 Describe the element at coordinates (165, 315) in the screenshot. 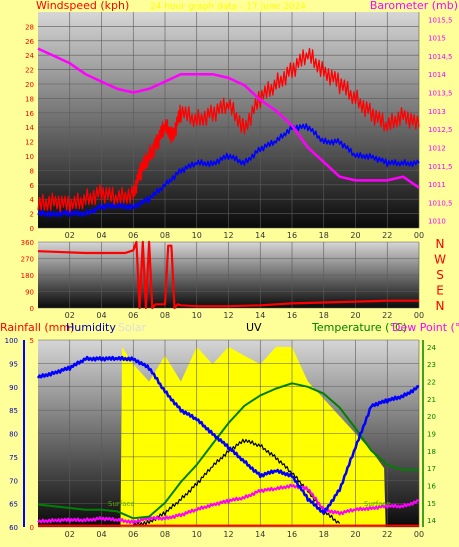

I see `x-tick-label: 08` at that location.